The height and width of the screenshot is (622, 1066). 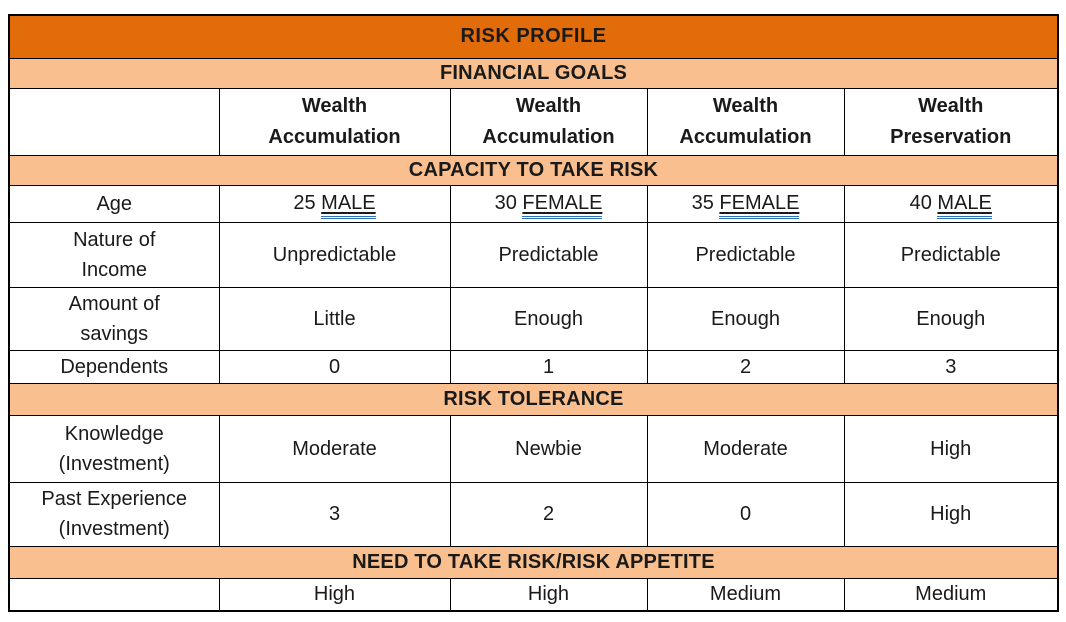 What do you see at coordinates (114, 121) in the screenshot?
I see `corner-empty-cell` at bounding box center [114, 121].